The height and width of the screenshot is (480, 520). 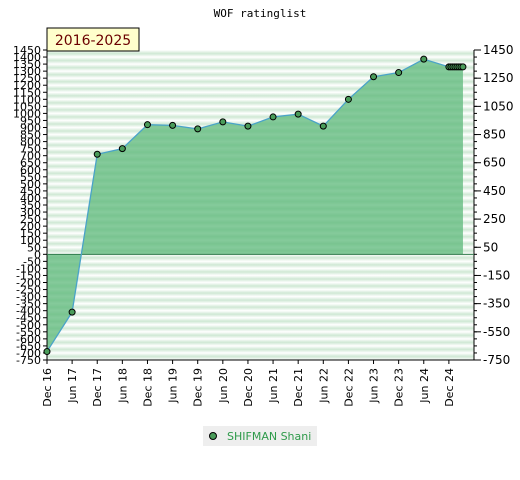 What do you see at coordinates (494, 163) in the screenshot?
I see `y-tick-right-label: 650` at bounding box center [494, 163].